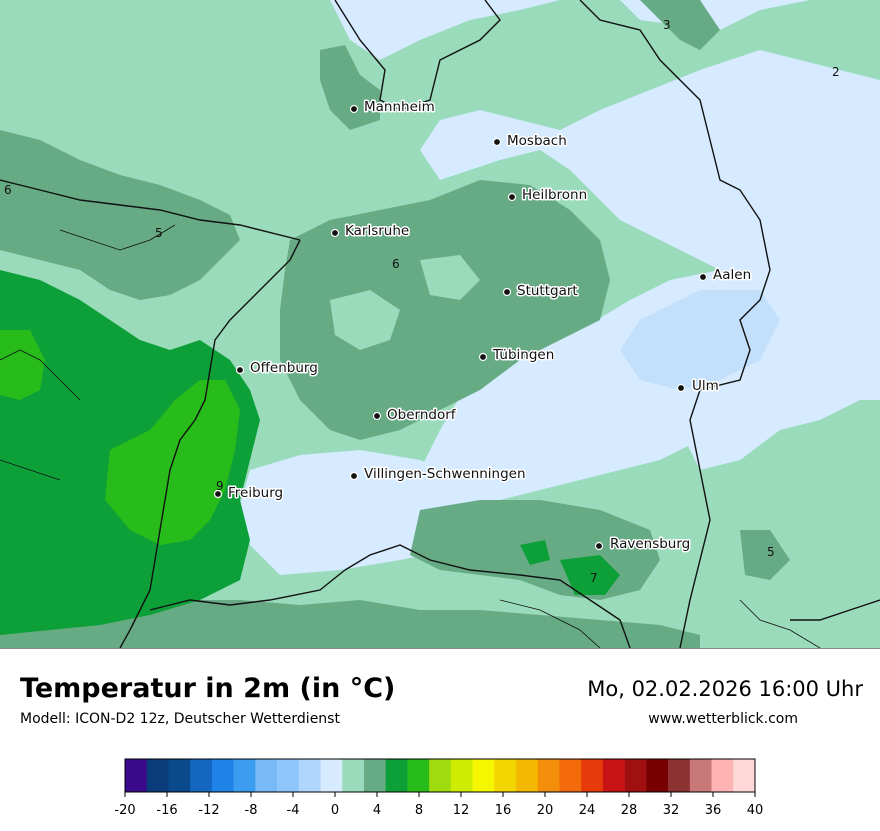  I want to click on city-label: Villingen-Schwenningen, so click(445, 474).